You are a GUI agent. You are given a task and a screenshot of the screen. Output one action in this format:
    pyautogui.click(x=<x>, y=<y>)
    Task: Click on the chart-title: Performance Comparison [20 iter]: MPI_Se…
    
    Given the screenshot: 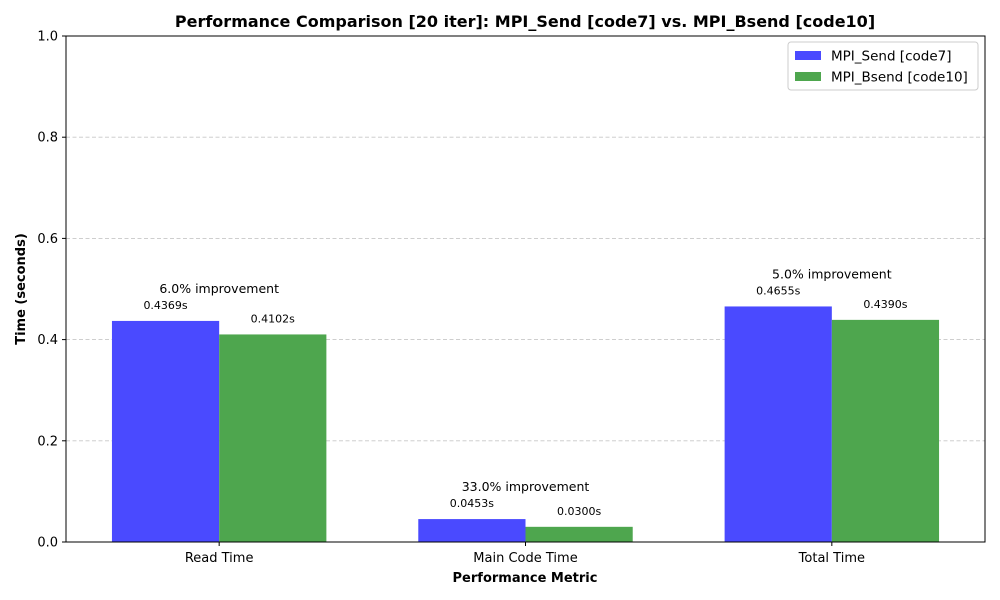 What is the action you would take?
    pyautogui.click(x=525, y=21)
    